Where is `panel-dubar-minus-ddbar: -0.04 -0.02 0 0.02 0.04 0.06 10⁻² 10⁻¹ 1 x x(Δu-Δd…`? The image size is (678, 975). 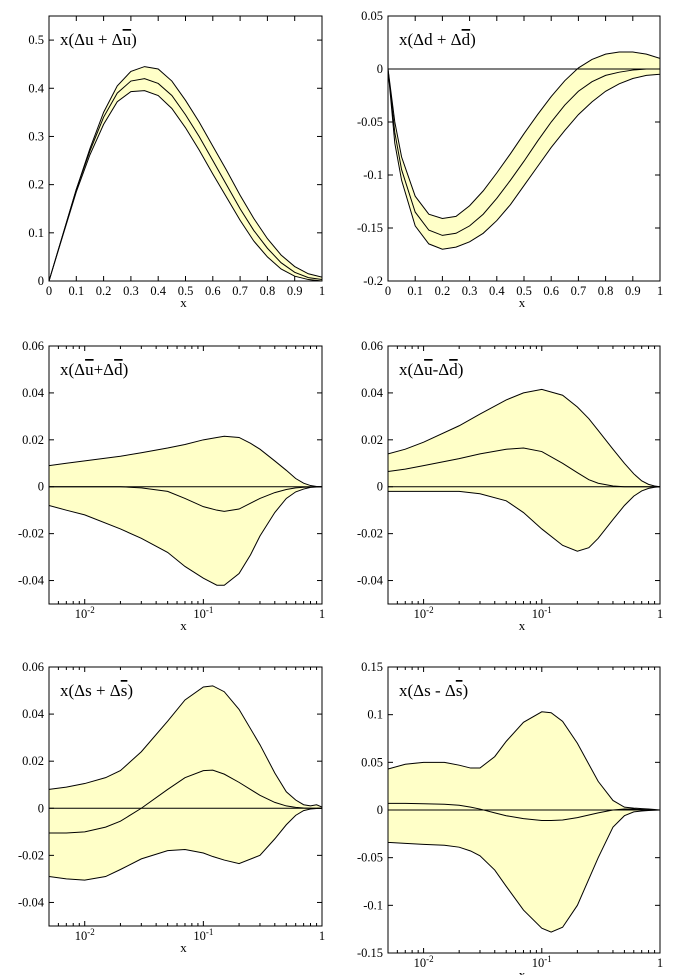 panel-dubar-minus-ddbar: -0.04 -0.02 0 0.02 0.04 0.06 10⁻² 10⁻¹ 1 x x(Δu-Δd… is located at coordinates (510, 486).